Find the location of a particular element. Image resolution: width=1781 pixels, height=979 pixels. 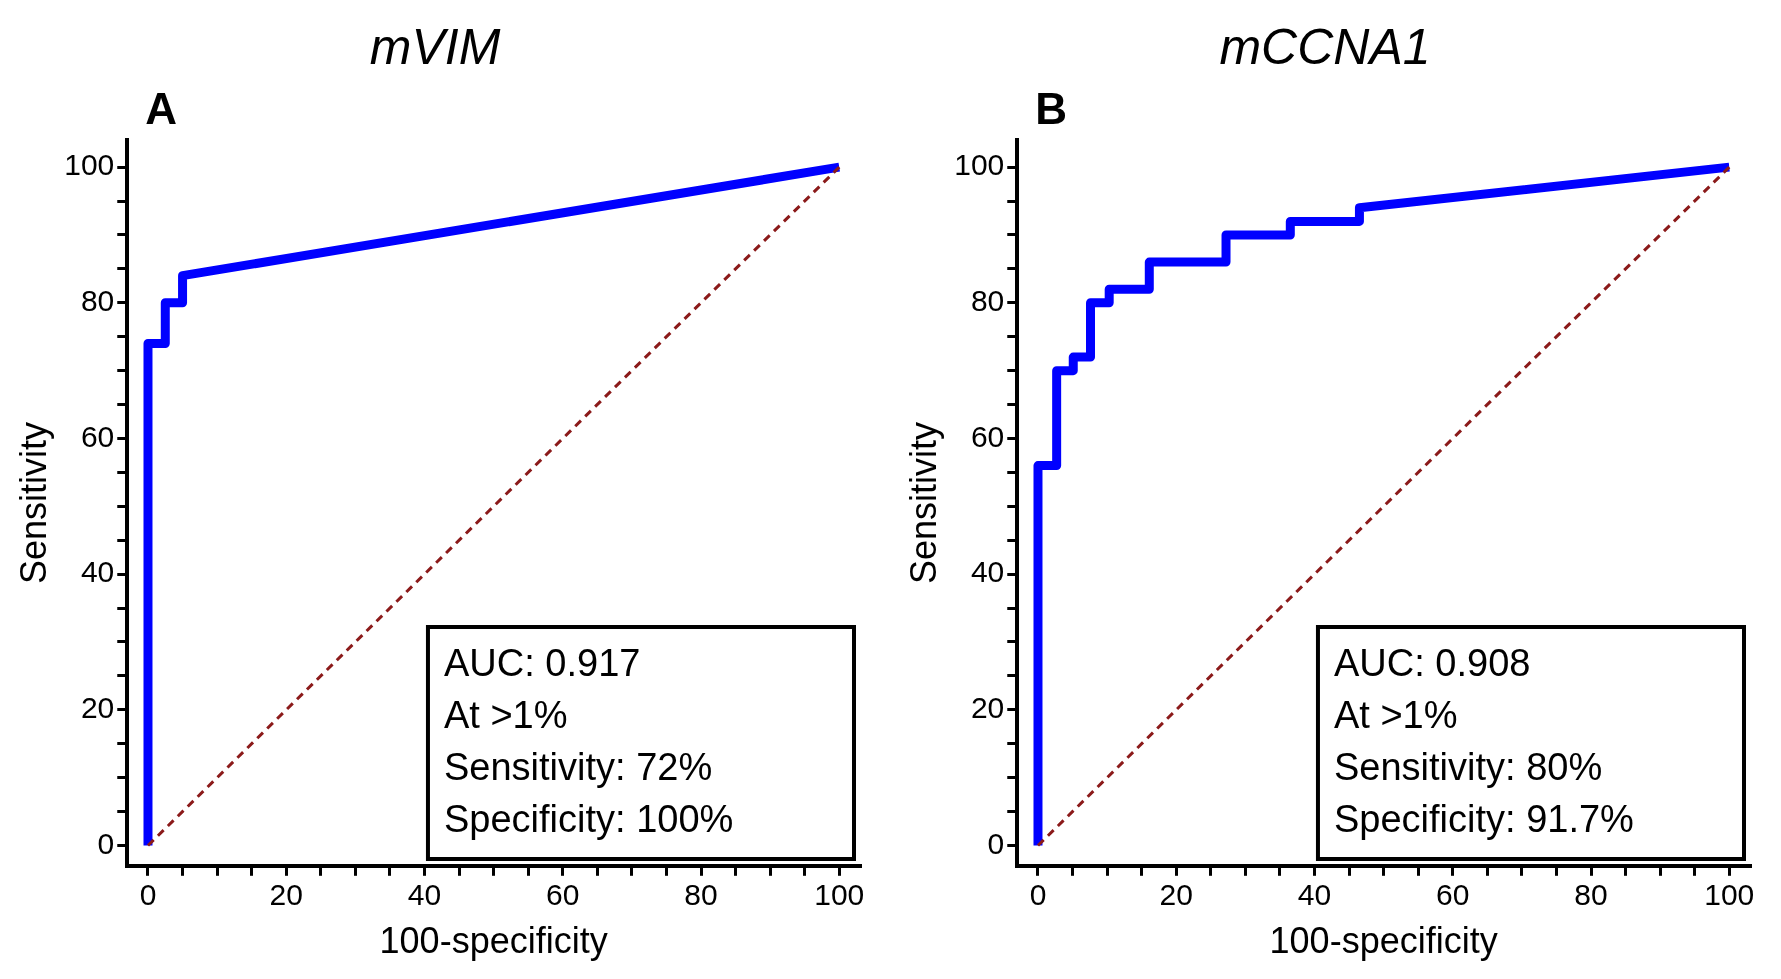

annotation: AUC: 0.908 is located at coordinates (1432, 662).